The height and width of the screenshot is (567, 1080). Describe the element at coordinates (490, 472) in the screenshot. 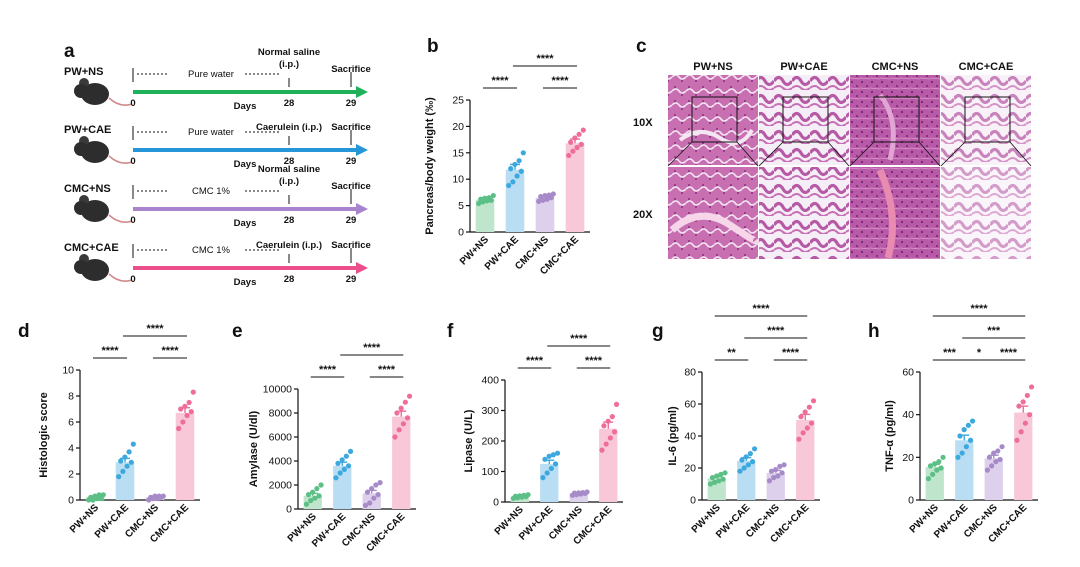

I see `y-tick-label: 100` at that location.